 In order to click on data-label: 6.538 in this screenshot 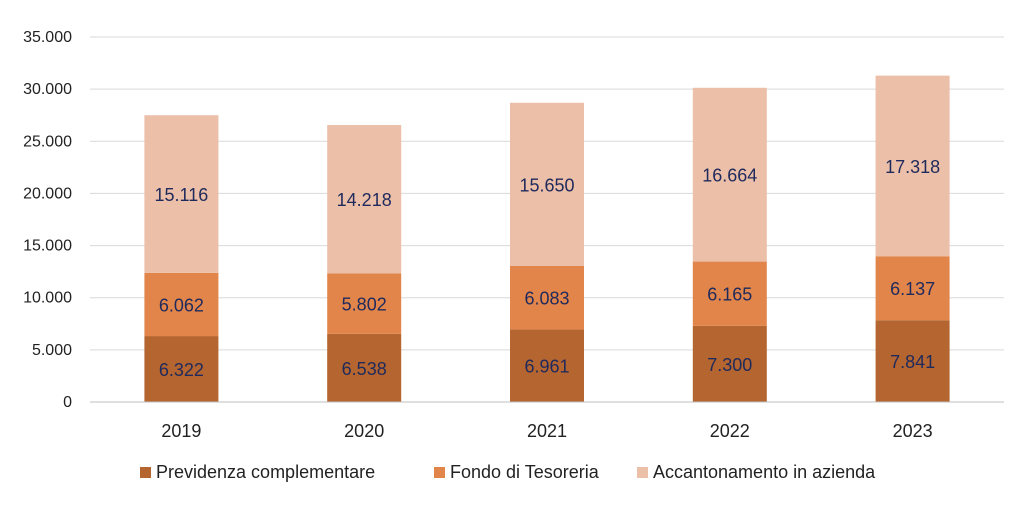, I will do `click(364, 369)`.